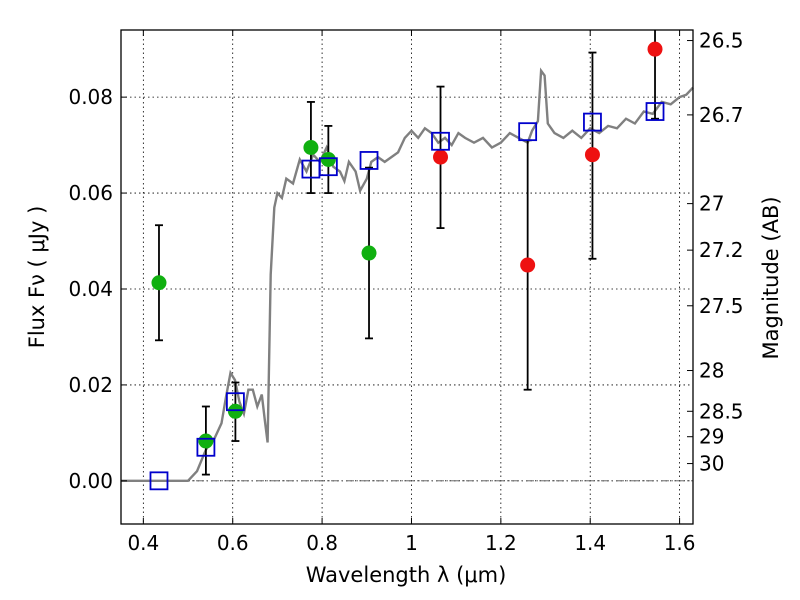 This screenshot has height=600, width=800. What do you see at coordinates (37, 277) in the screenshot?
I see `y-axis-title: Flux Fν ( μJy )` at bounding box center [37, 277].